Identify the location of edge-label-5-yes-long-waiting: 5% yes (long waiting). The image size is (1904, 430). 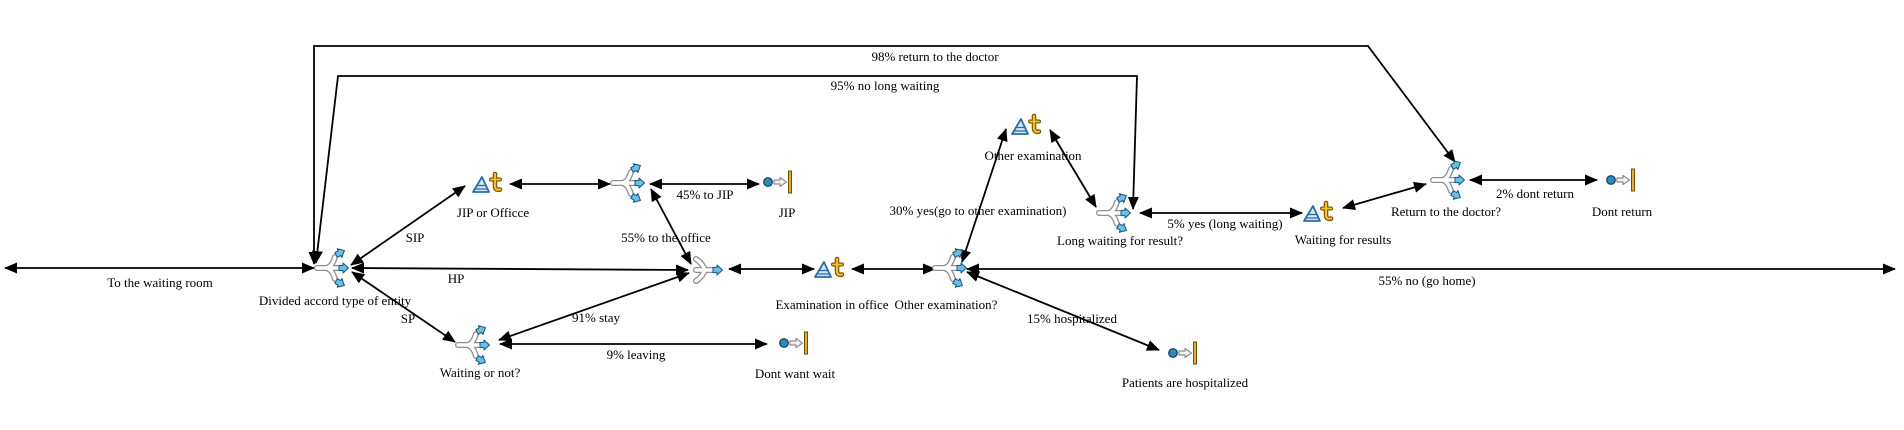
(1225, 223).